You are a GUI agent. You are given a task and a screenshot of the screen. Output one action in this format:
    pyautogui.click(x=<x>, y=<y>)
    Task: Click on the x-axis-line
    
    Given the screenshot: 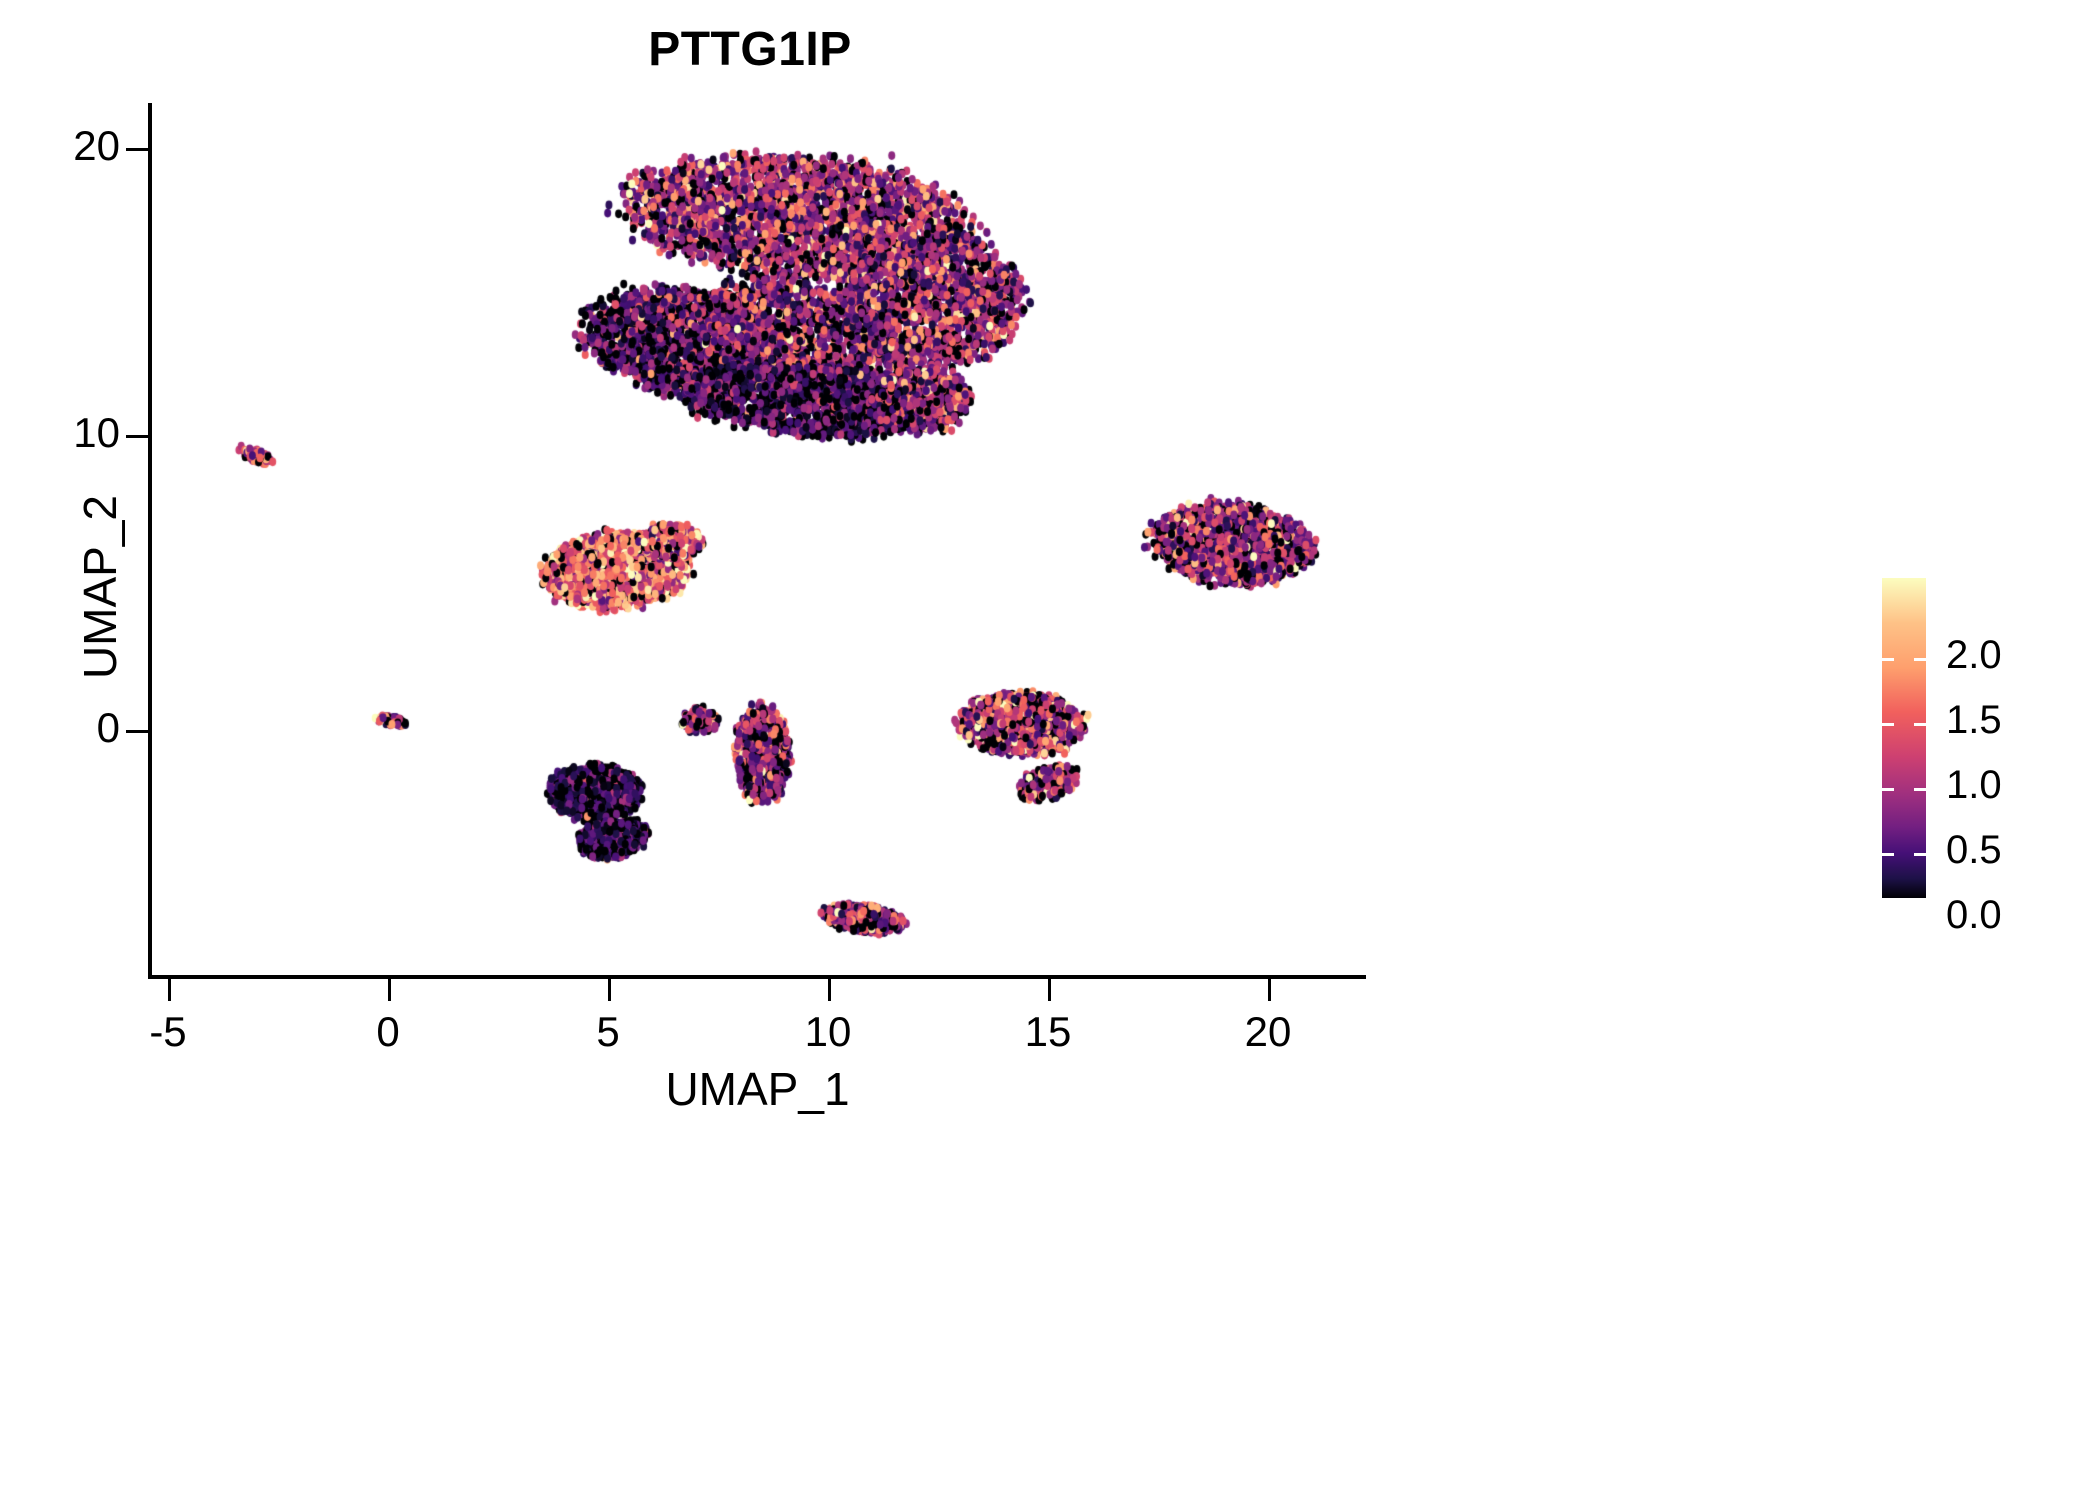 What is the action you would take?
    pyautogui.click(x=757, y=977)
    